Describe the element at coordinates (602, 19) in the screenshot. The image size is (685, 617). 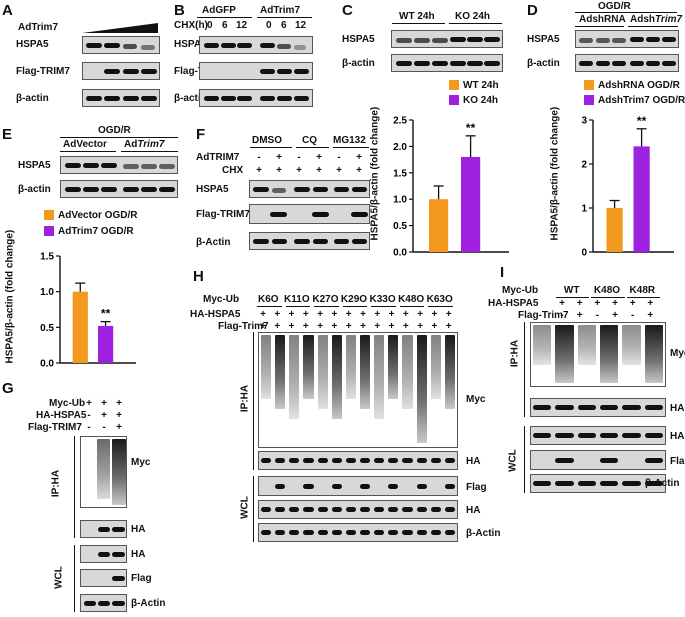
I see `panel-d-group-1: AdshRNA` at that location.